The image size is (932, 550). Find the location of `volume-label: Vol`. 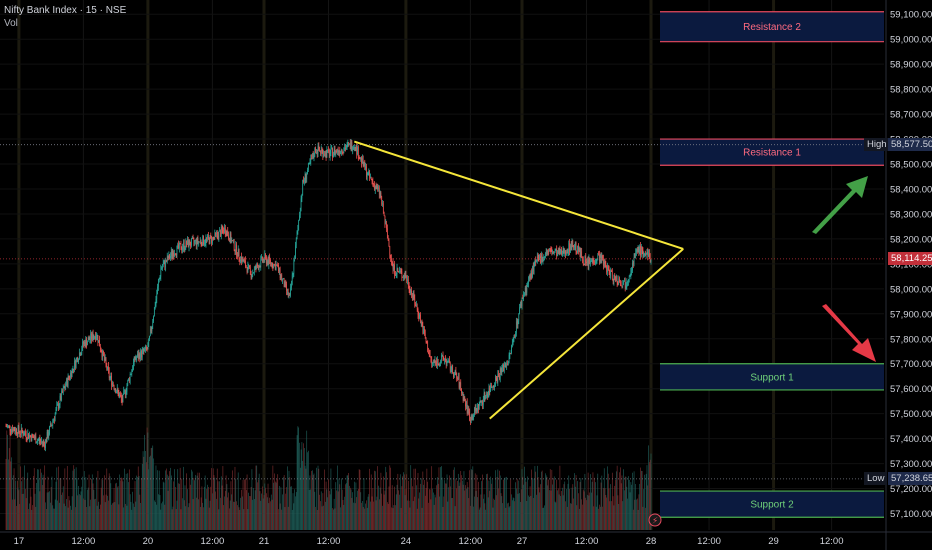

volume-label: Vol is located at coordinates (11, 23).